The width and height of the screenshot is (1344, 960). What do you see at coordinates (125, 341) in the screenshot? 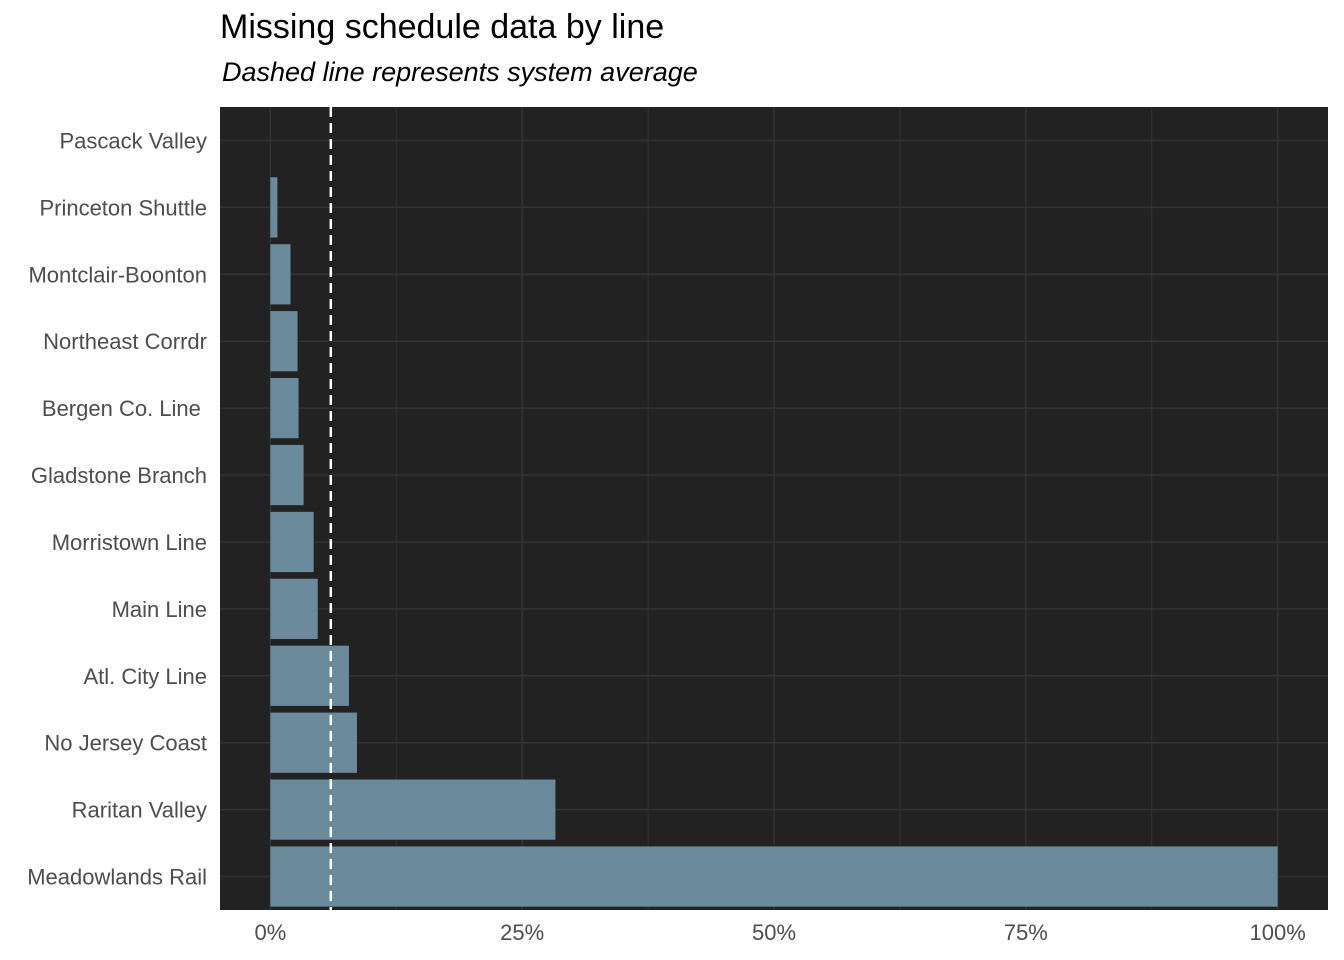
I see `y-tick-label: Northeast Corrdr` at bounding box center [125, 341].